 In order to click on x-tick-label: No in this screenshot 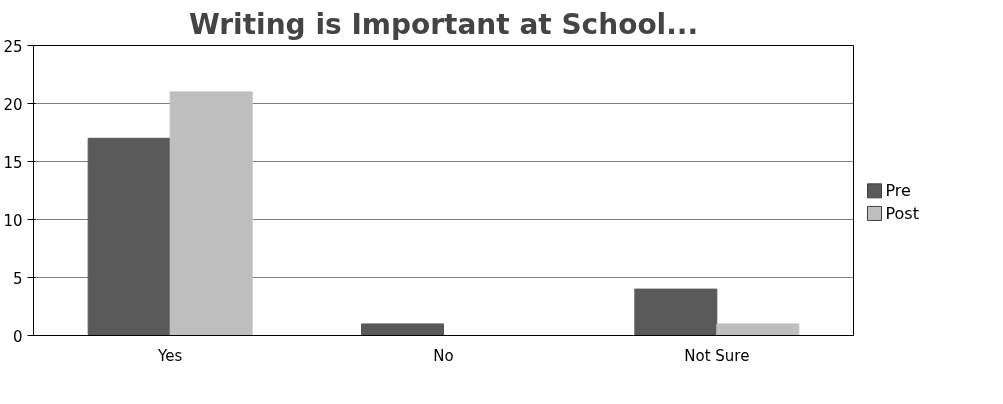, I will do `click(443, 355)`.